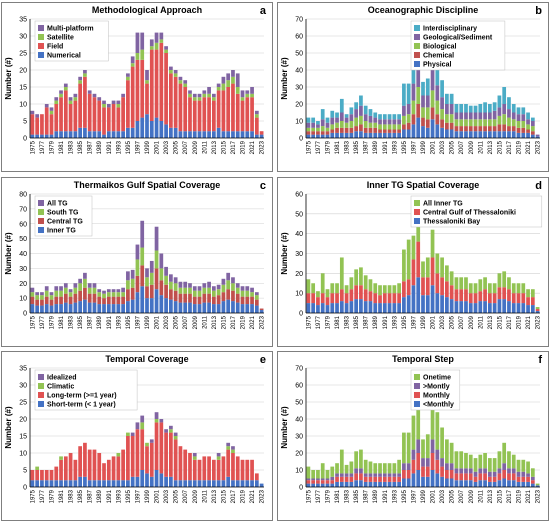  Describe the element at coordinates (25, 488) in the screenshot. I see `y-tick-label: 0` at that location.